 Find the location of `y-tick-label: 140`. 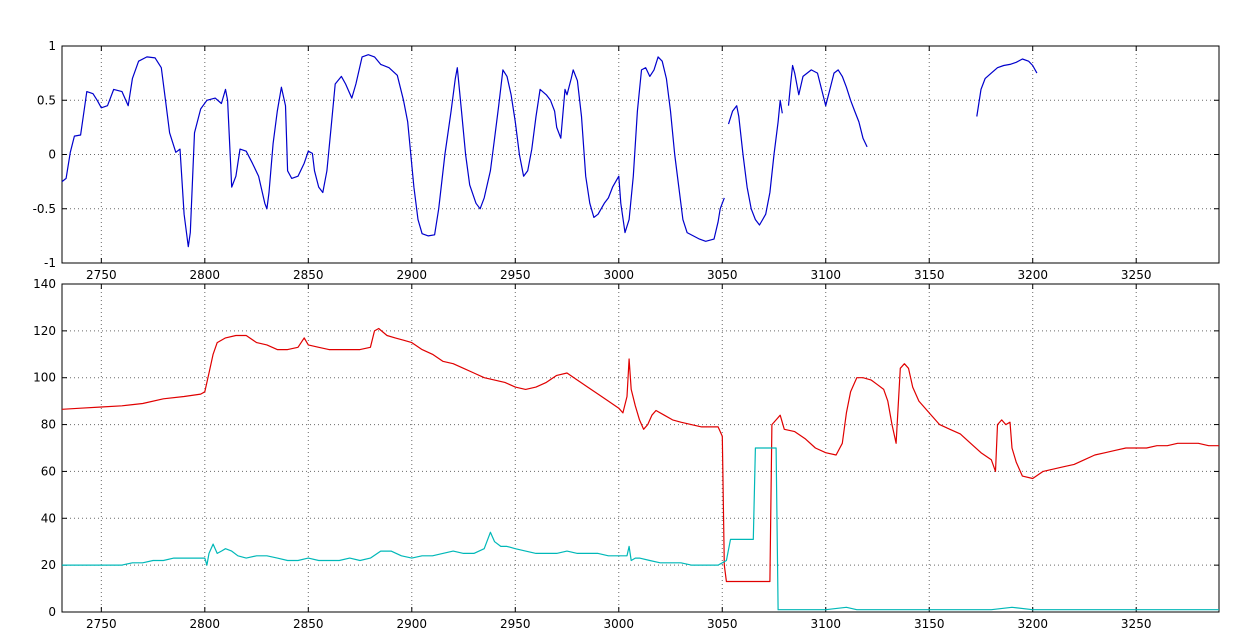

y-tick-label: 140 is located at coordinates (44, 284).